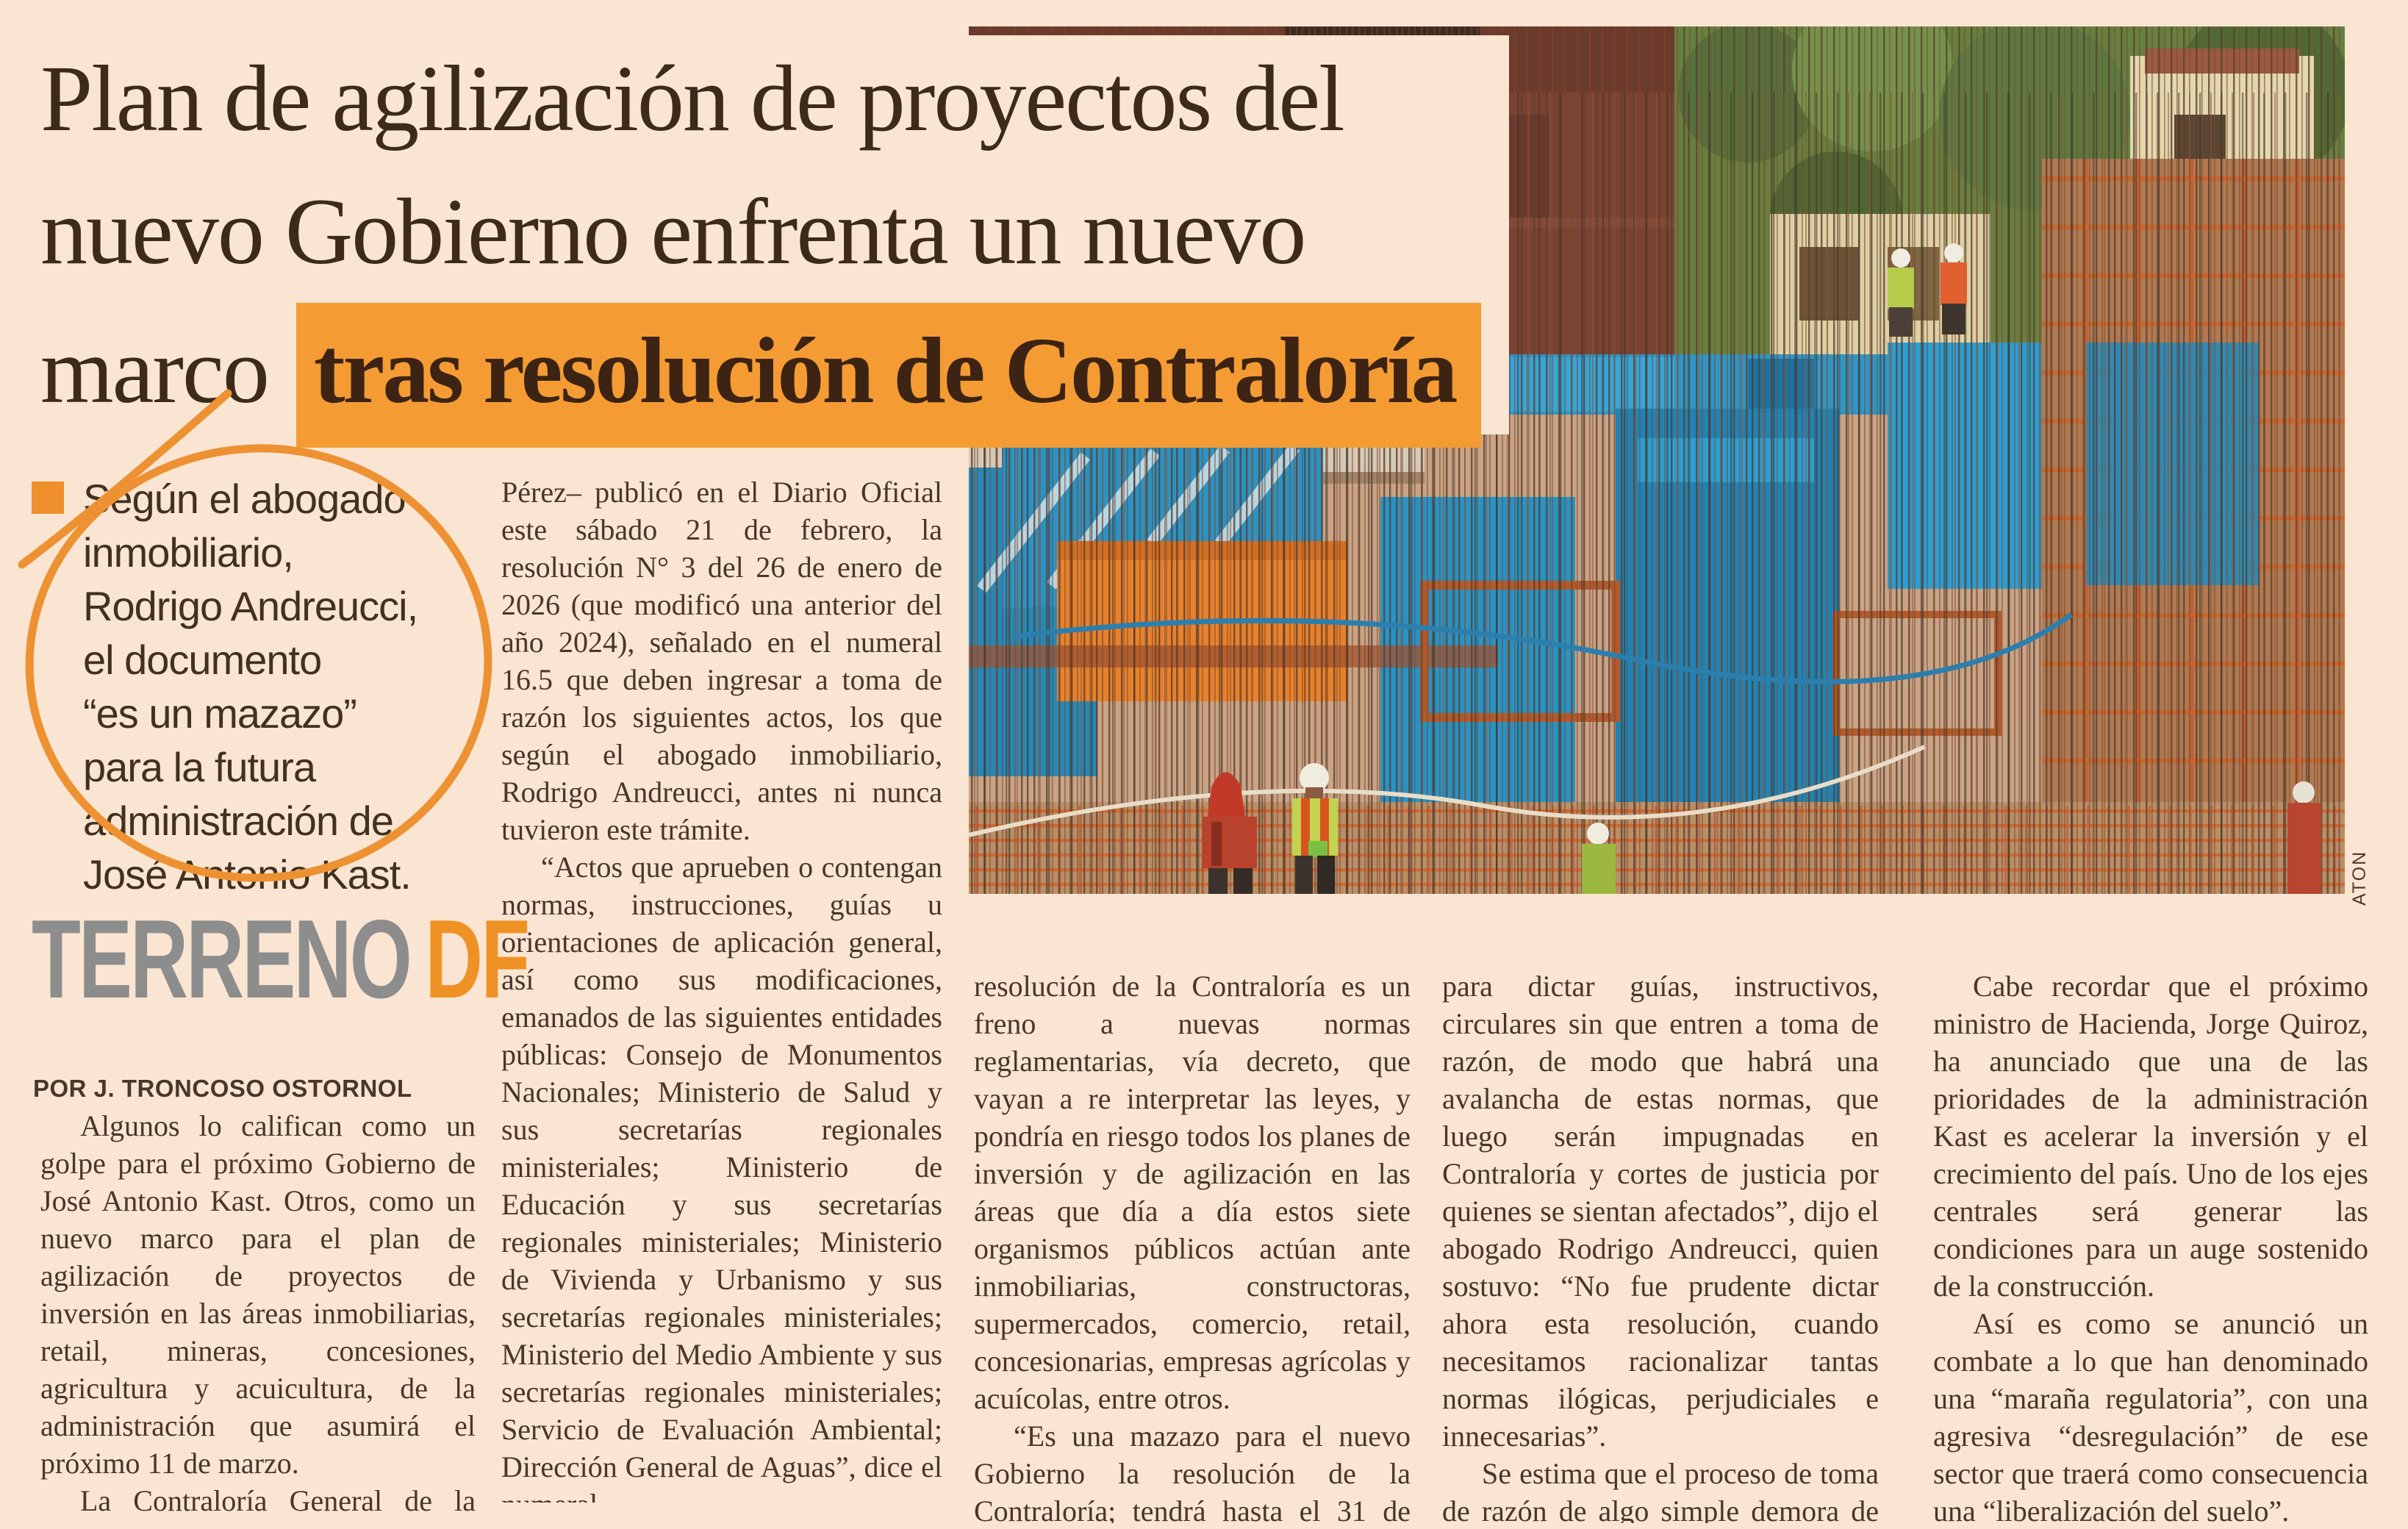 This screenshot has height=1529, width=2408. I want to click on workers-upper-deck, so click(1928, 290).